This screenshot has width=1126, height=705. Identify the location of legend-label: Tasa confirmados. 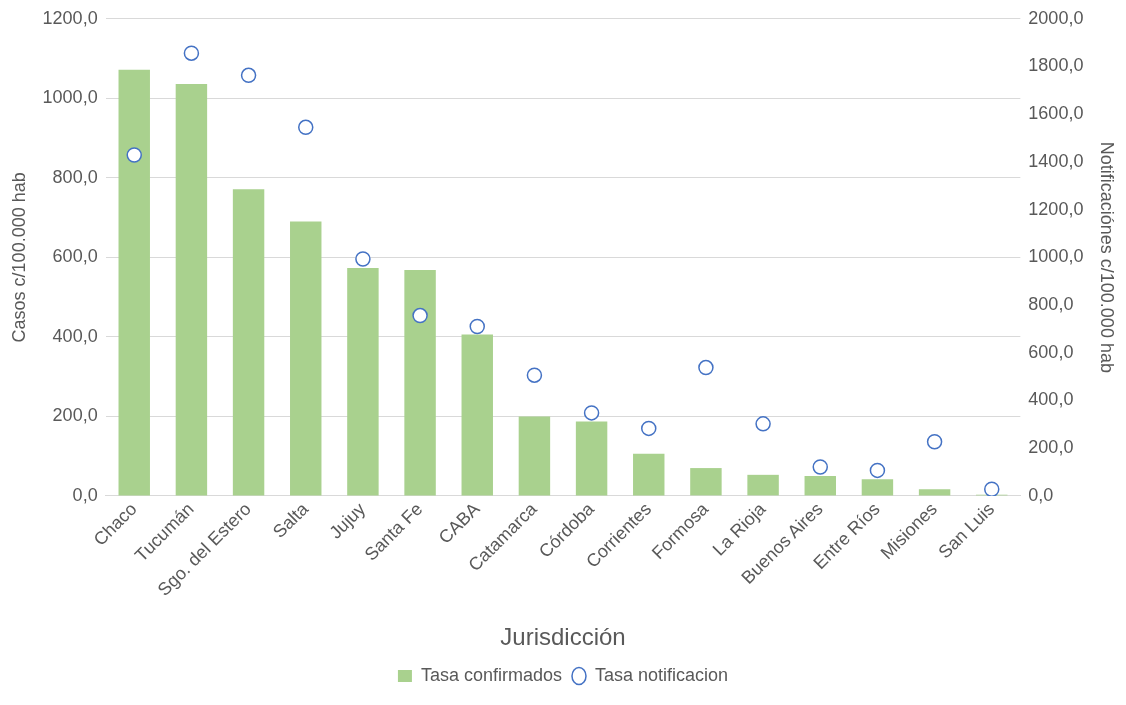
(491, 674).